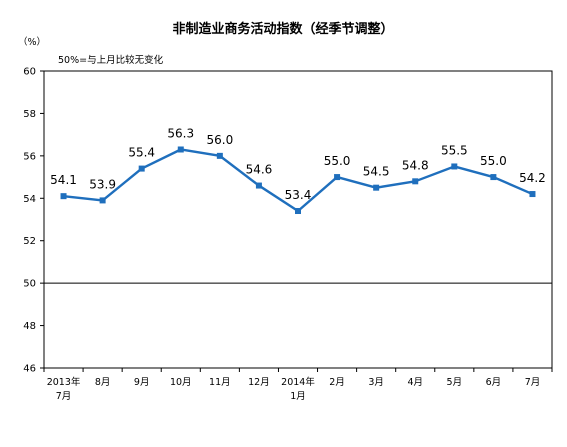 Image resolution: width=567 pixels, height=447 pixels. Describe the element at coordinates (29, 72) in the screenshot. I see `y-tick-label: 60` at that location.